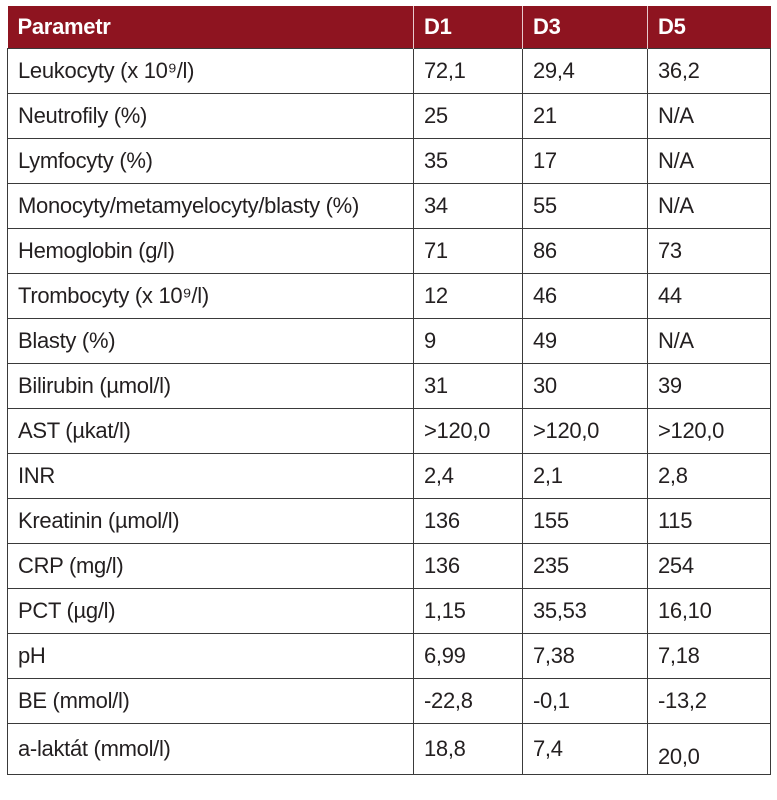 The width and height of the screenshot is (777, 800). What do you see at coordinates (468, 476) in the screenshot?
I see `d1-cell: 2,4` at bounding box center [468, 476].